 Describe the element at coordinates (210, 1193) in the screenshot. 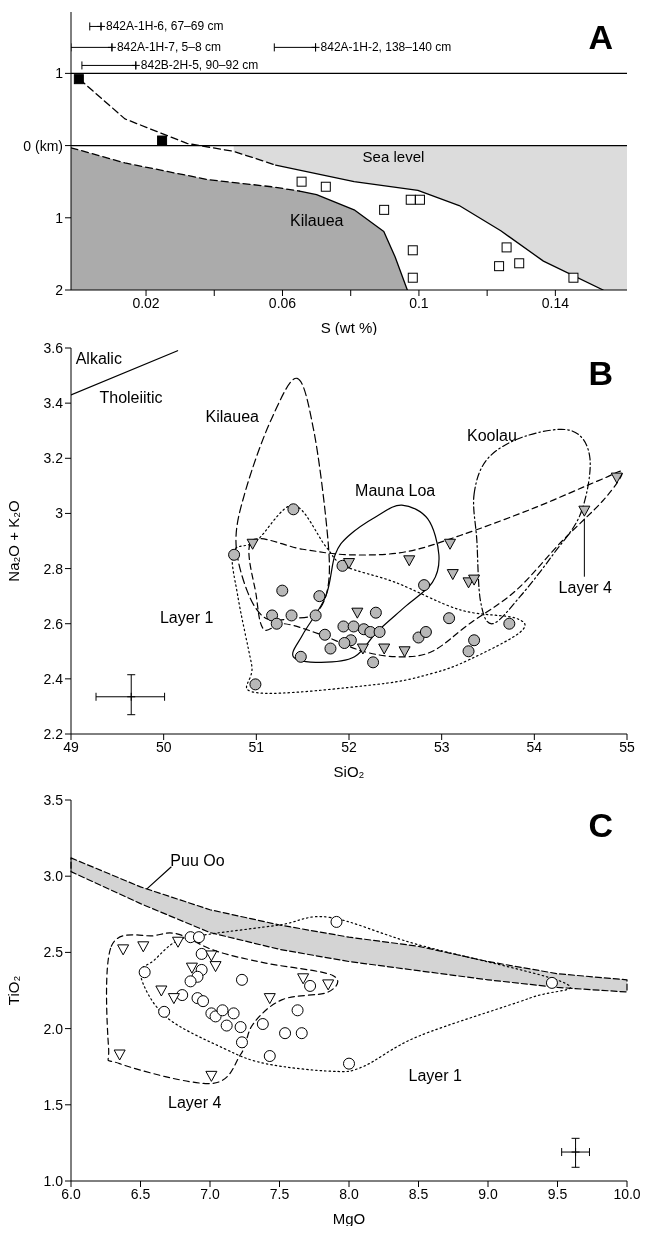

I see `x-tick-label: 7.0` at that location.